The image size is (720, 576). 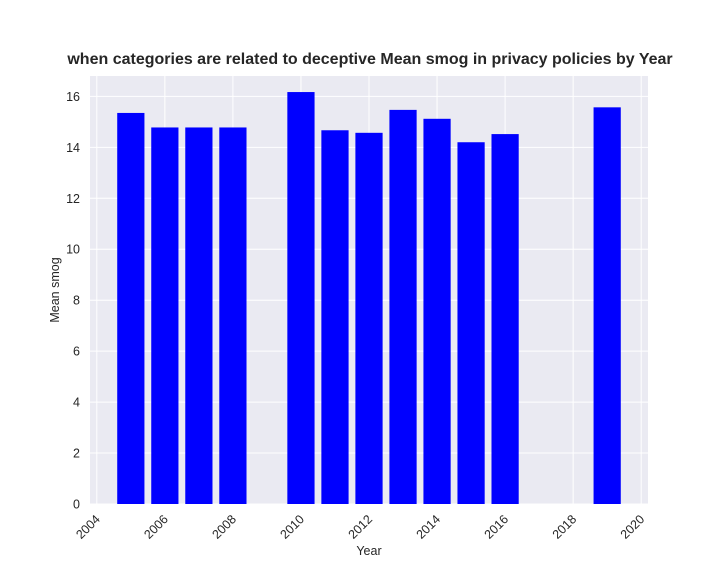 What do you see at coordinates (403, 306) in the screenshot?
I see `bar-2013` at bounding box center [403, 306].